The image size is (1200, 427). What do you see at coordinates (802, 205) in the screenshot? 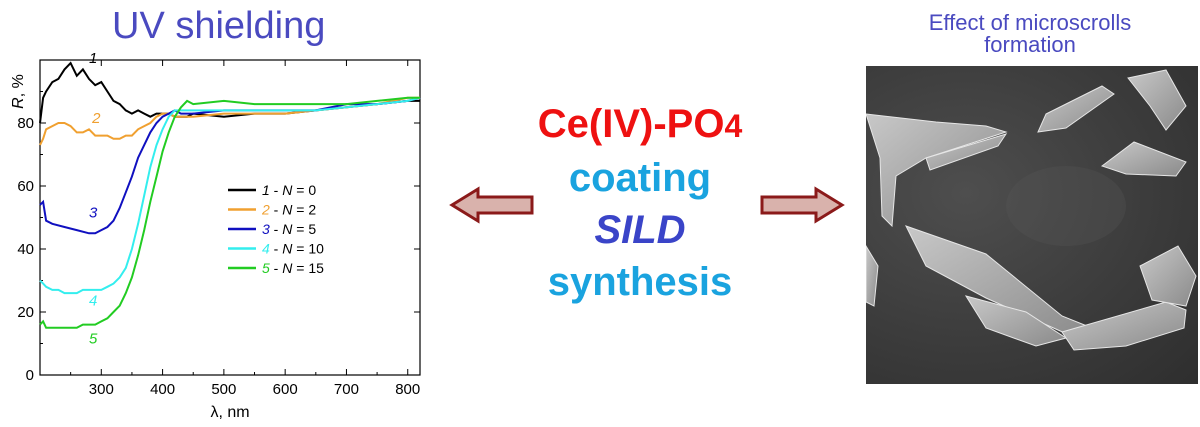
I see `right-arrow-icon` at bounding box center [802, 205].